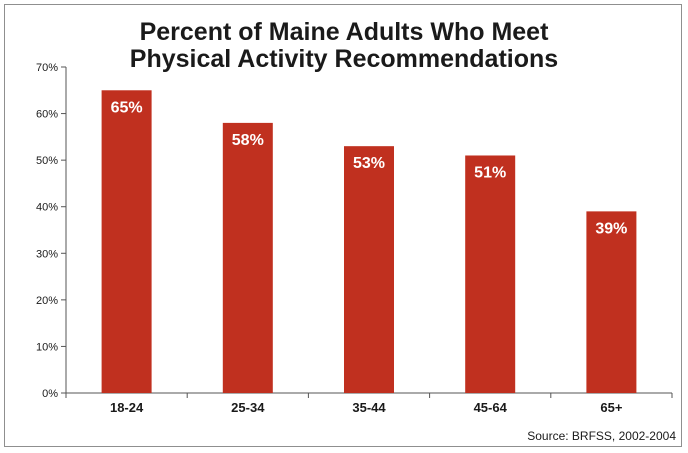  I want to click on x-category-label: 18-24, so click(127, 407).